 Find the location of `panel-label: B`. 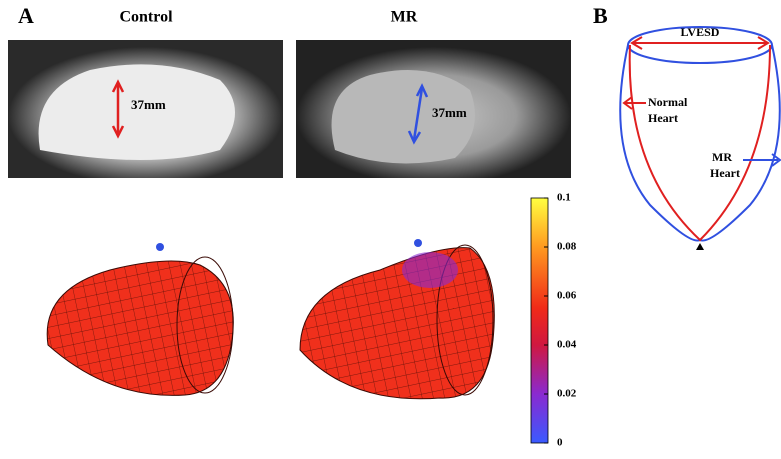

panel-label: B is located at coordinates (600, 15).